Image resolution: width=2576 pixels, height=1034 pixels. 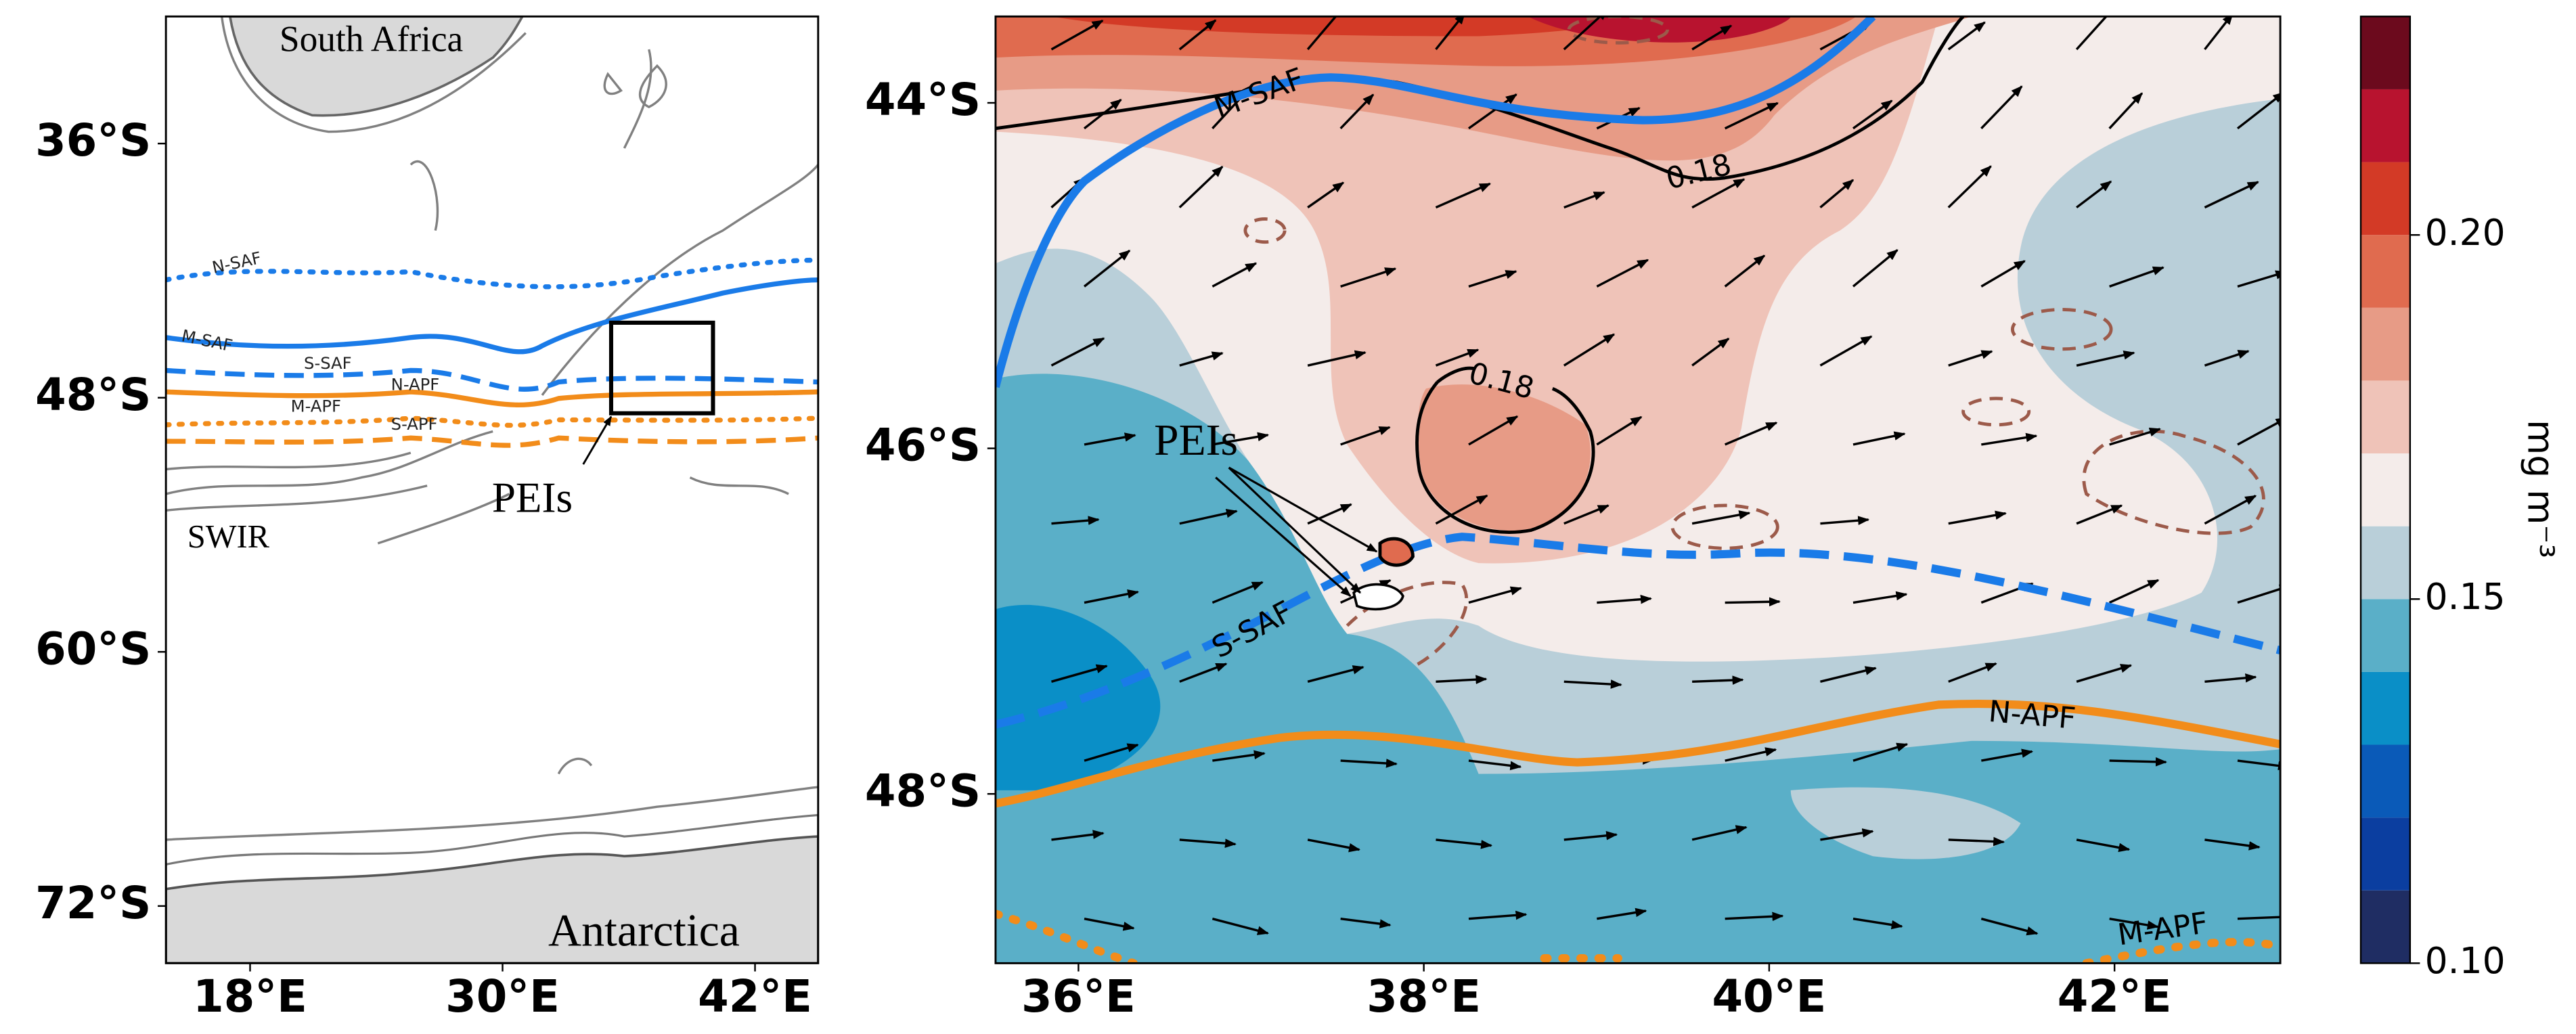 What do you see at coordinates (2465, 960) in the screenshot?
I see `colorbar-tick-label: 0.10` at bounding box center [2465, 960].